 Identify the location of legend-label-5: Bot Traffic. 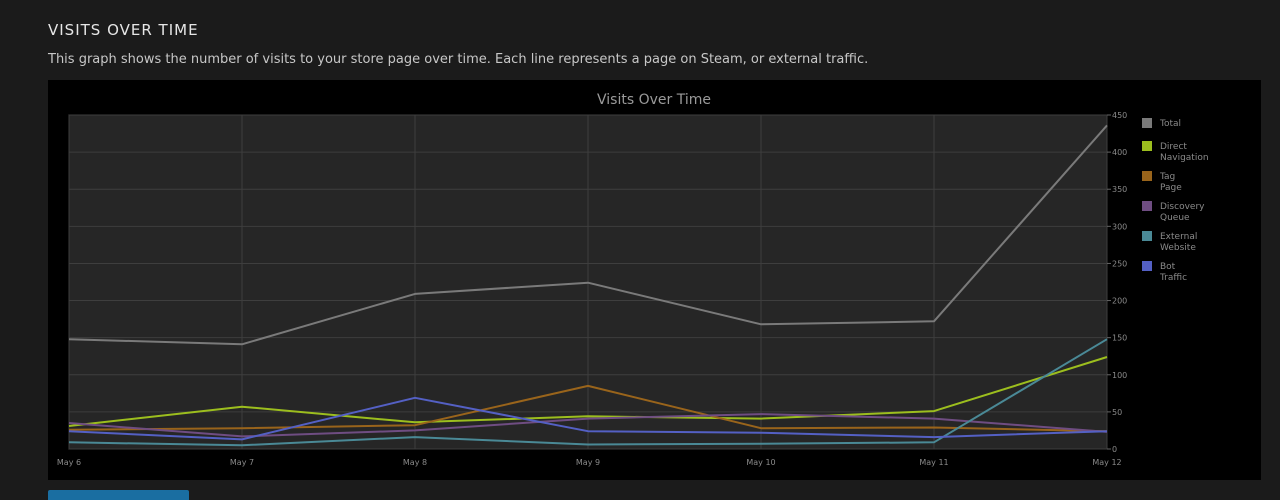
(1173, 272).